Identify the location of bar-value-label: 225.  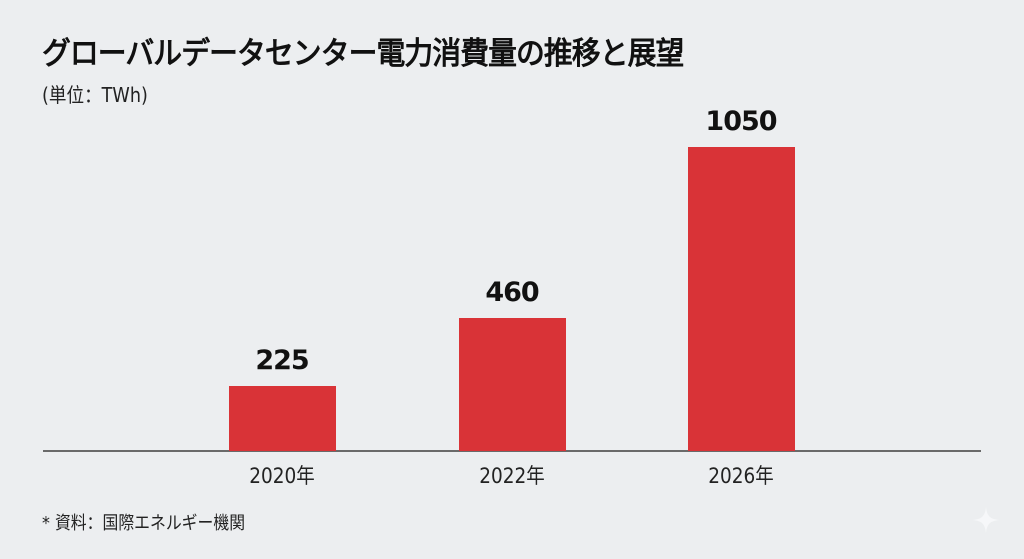
(282, 360).